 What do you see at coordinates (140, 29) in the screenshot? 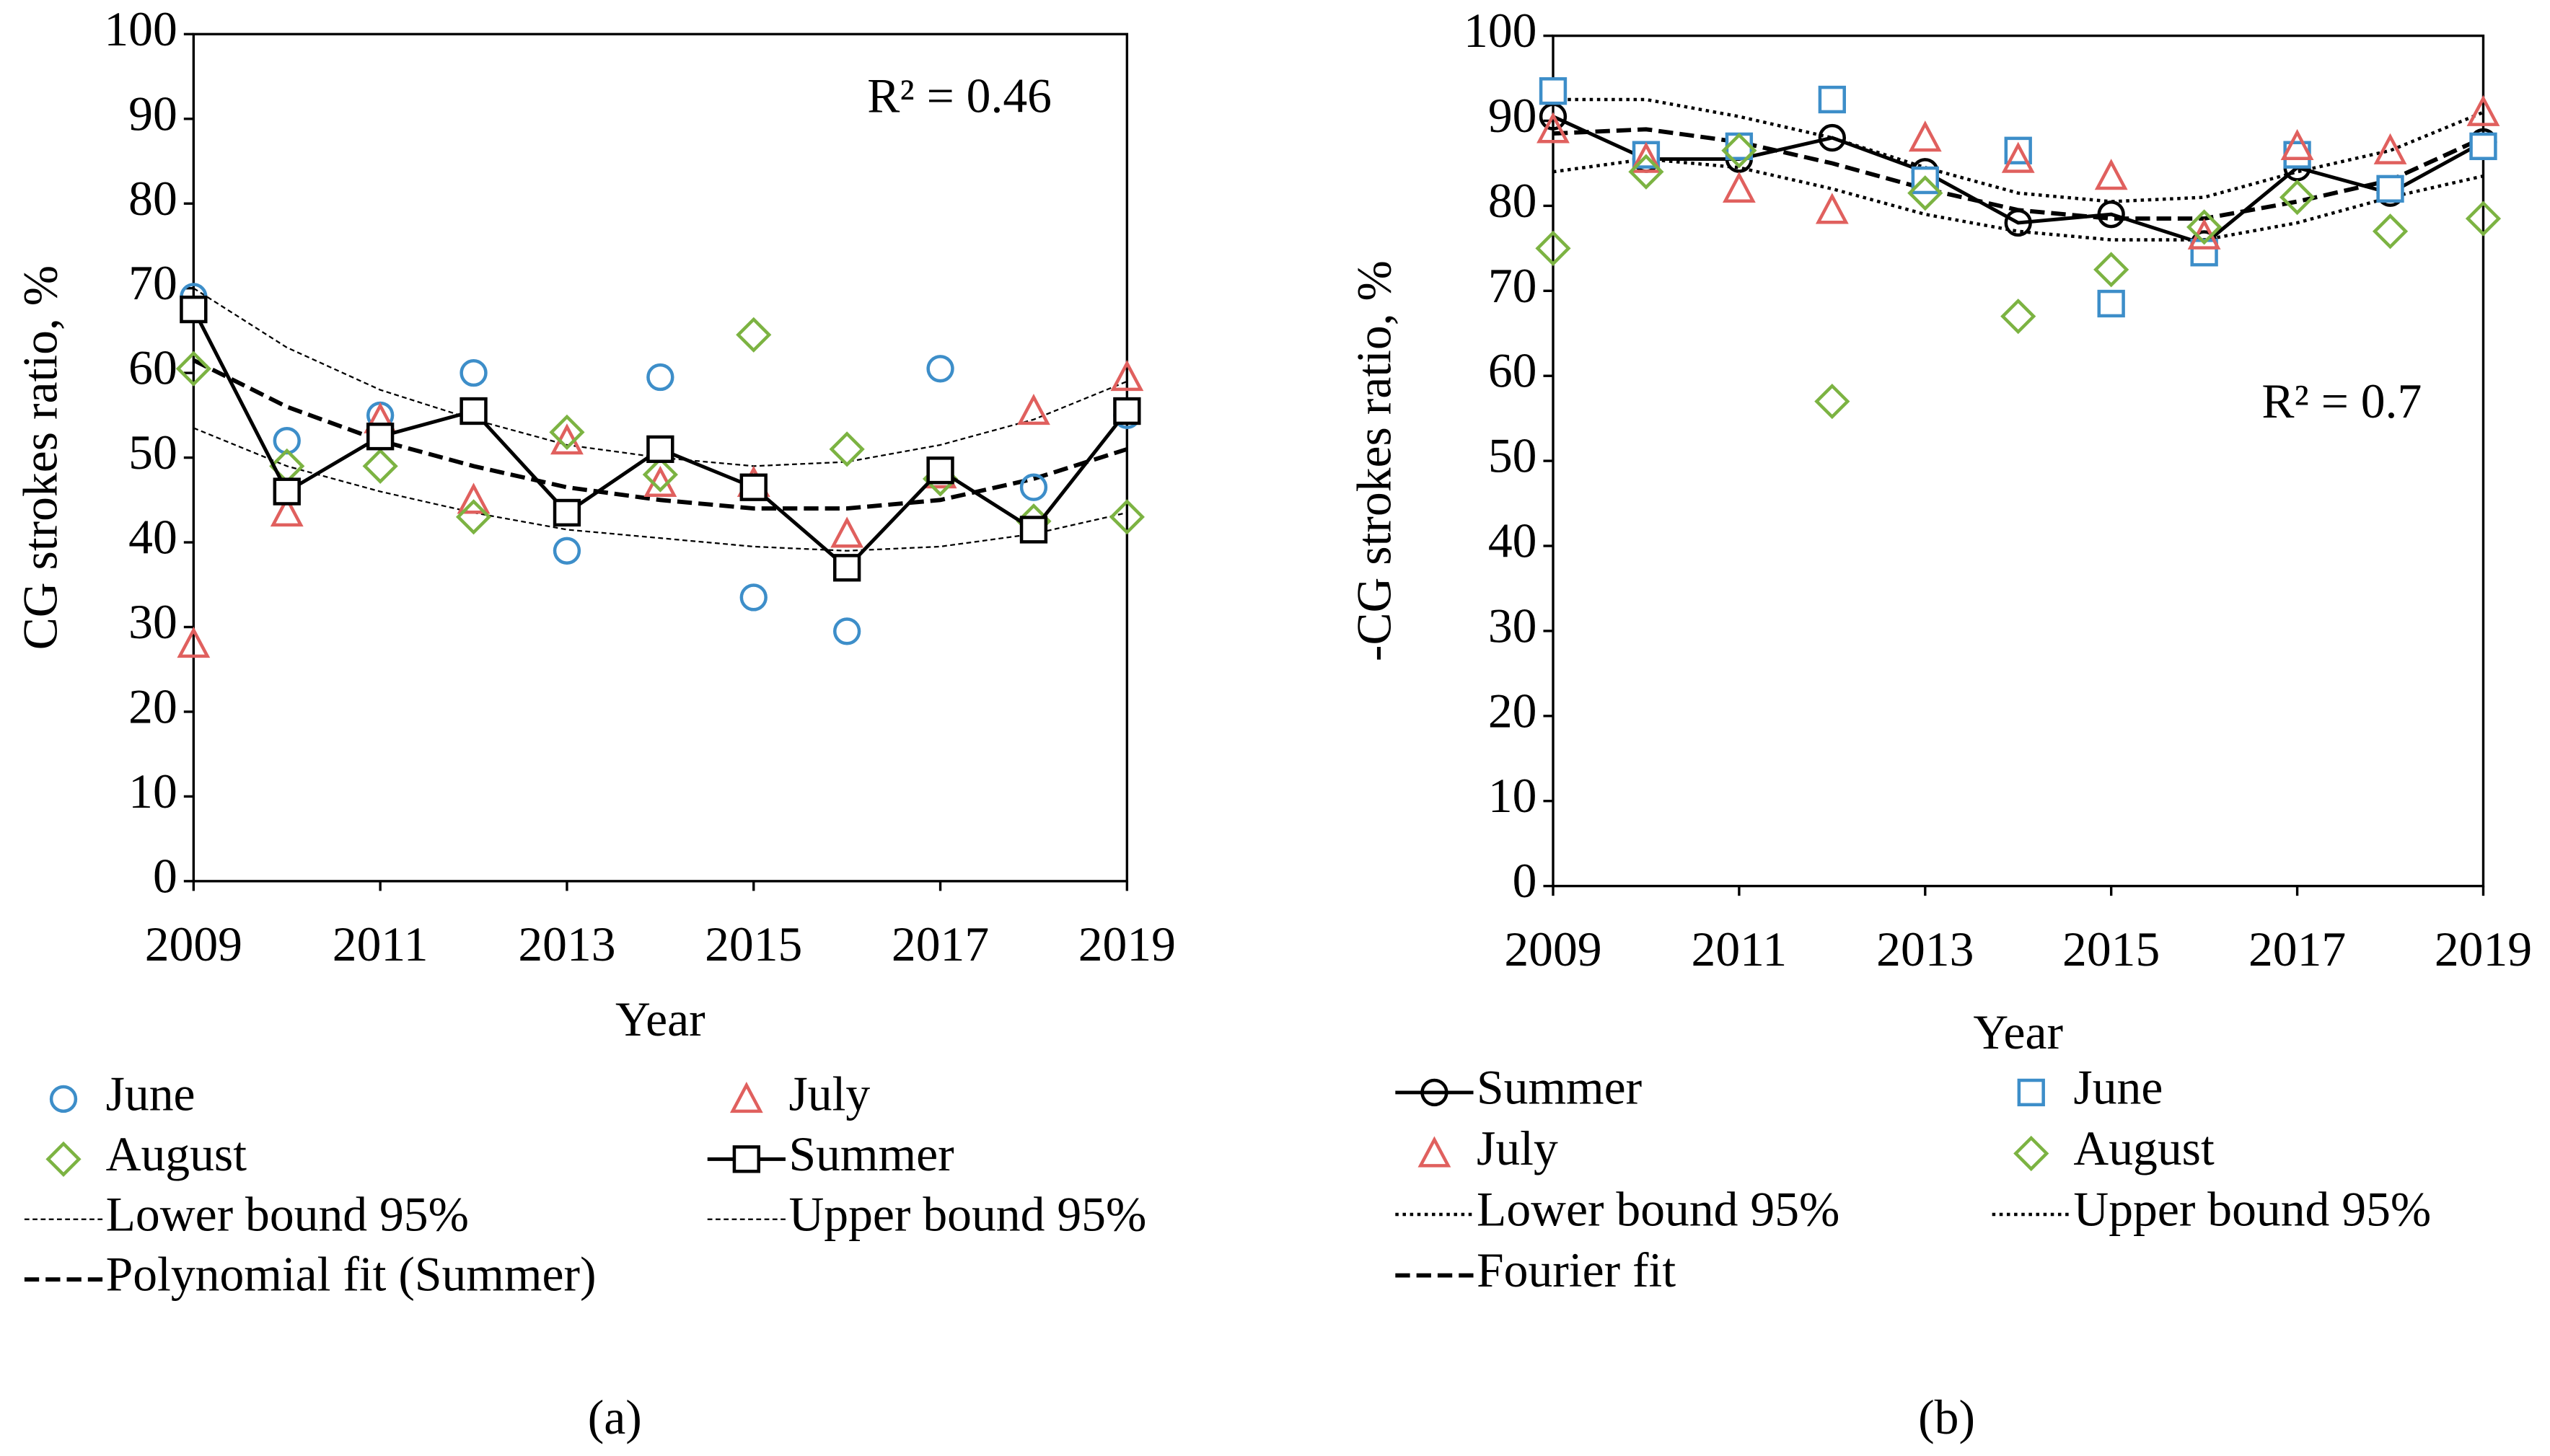
I see `y-tick-label: 100` at bounding box center [140, 29].